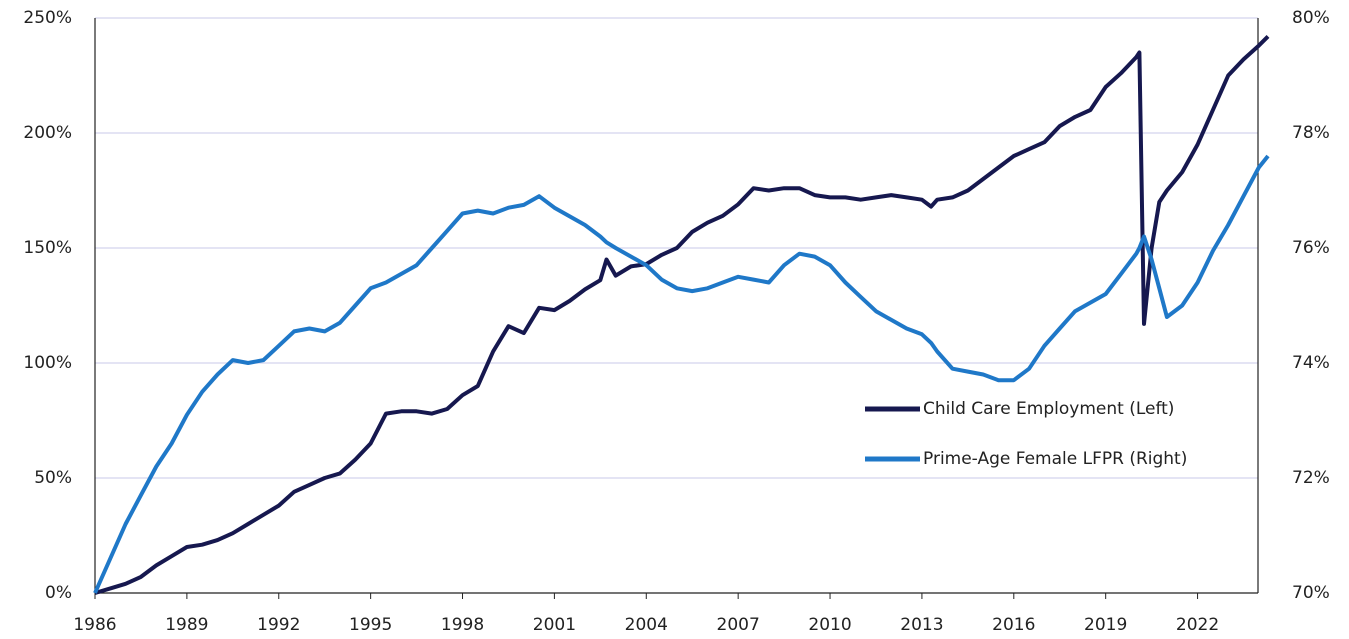  I want to click on x-tick-label: 1995, so click(370, 625).